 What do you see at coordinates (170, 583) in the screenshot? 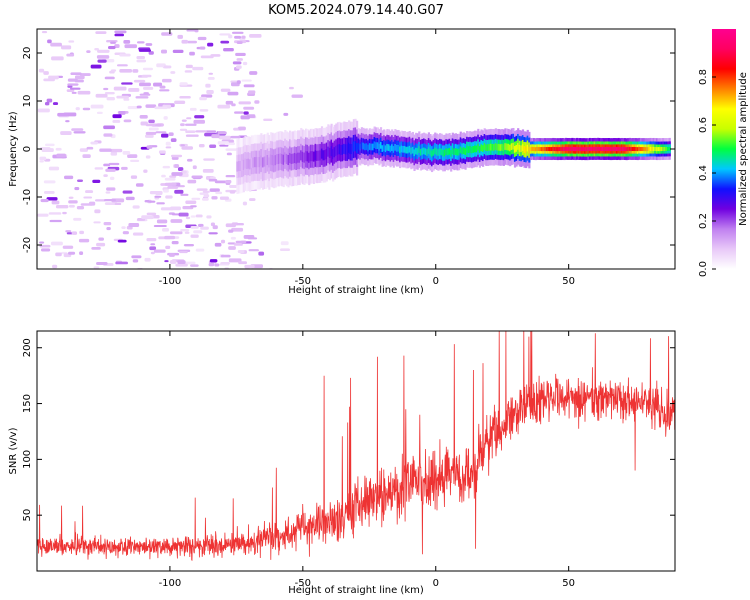
I see `x-tick-label: -100` at bounding box center [170, 583].